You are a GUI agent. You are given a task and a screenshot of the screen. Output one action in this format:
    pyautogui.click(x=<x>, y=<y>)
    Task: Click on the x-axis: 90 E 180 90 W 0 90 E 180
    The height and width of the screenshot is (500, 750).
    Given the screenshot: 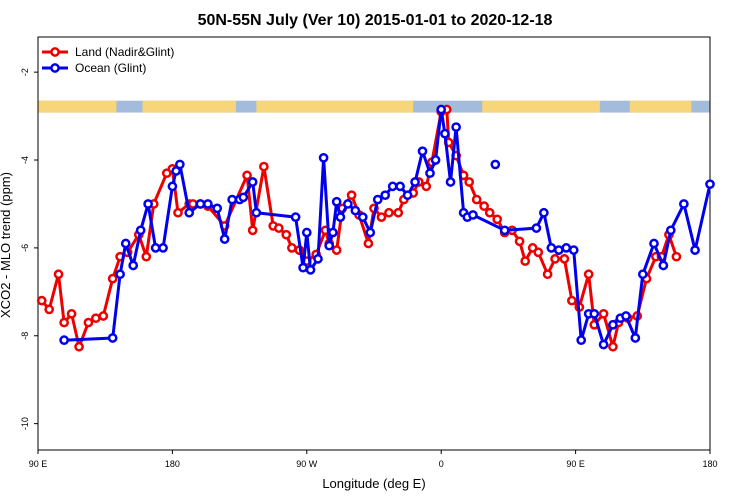 What is the action you would take?
    pyautogui.click(x=373, y=459)
    